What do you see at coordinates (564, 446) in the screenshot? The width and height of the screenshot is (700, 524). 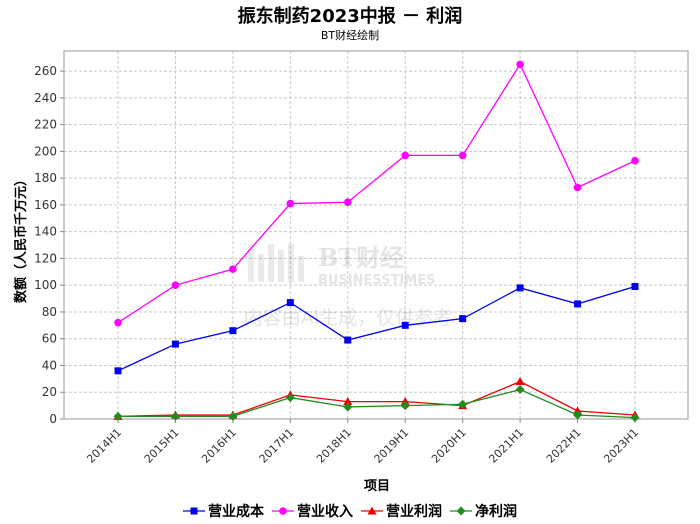 I see `x-tick-label: 2022H1` at bounding box center [564, 446].